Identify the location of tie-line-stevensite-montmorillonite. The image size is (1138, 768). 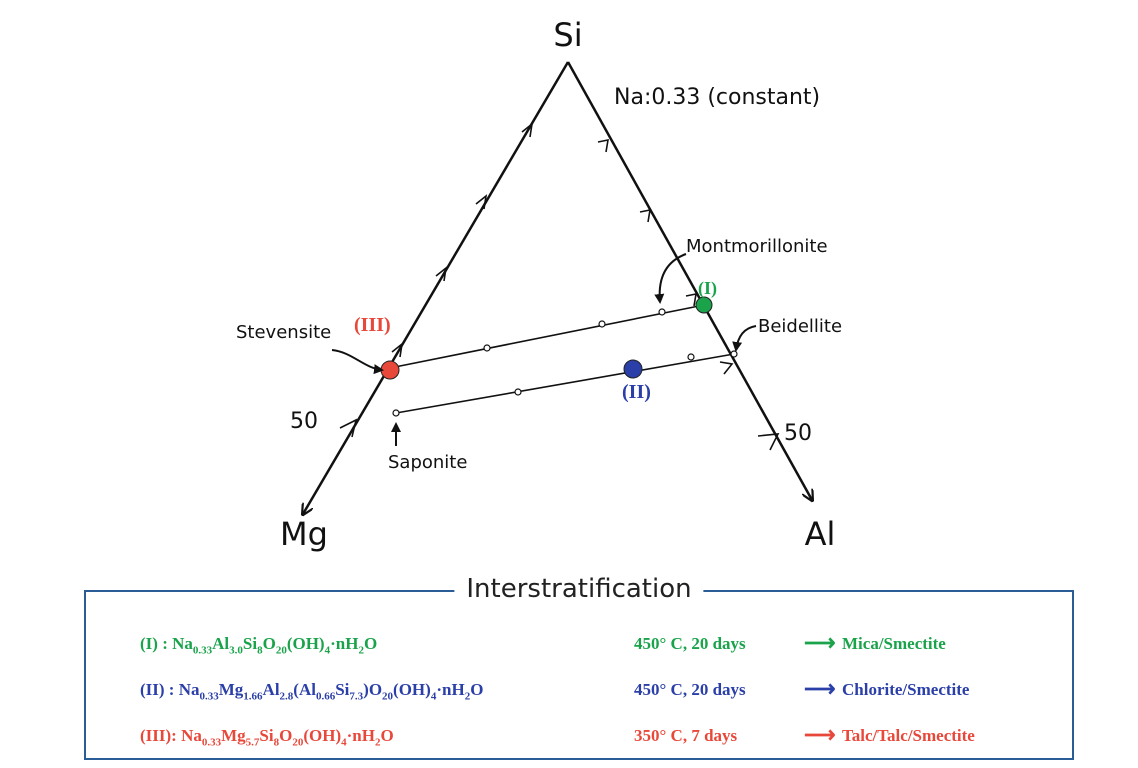
(547, 336).